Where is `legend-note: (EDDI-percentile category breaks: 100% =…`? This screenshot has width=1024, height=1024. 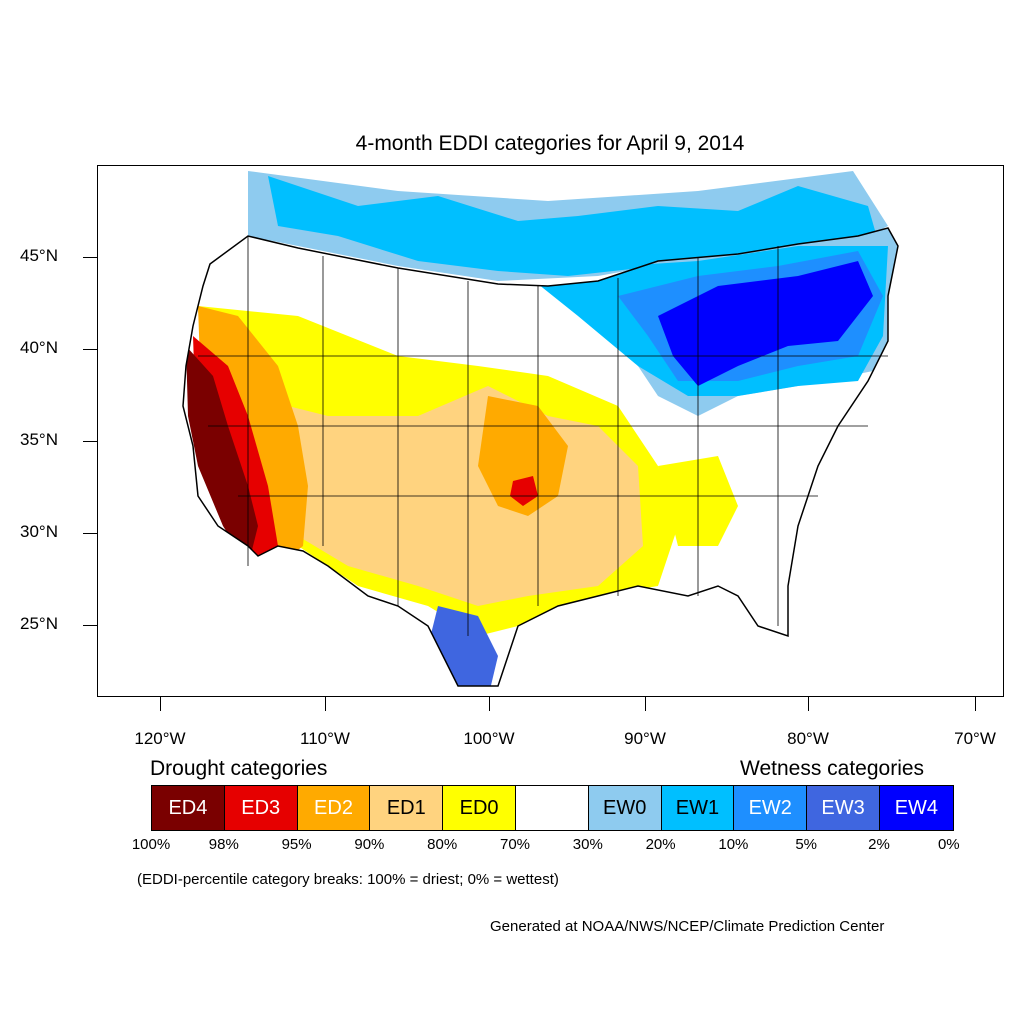 legend-note: (EDDI-percentile category breaks: 100% =… is located at coordinates (348, 879).